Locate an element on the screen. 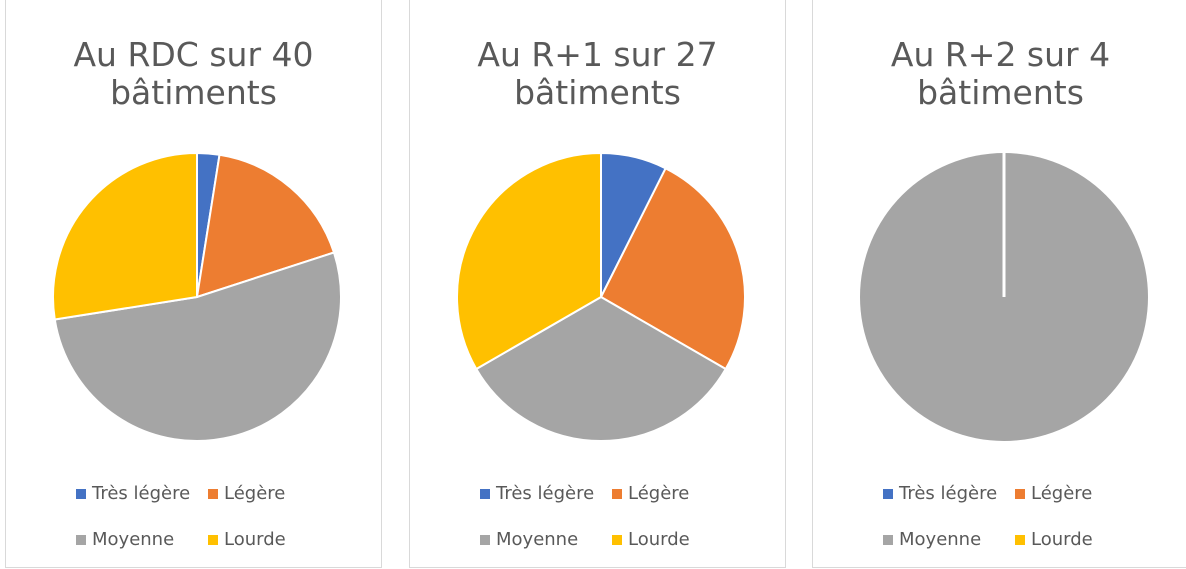 The width and height of the screenshot is (1186, 569). chart-title: Au R+2 sur 4 bâtiments is located at coordinates (1000, 73).